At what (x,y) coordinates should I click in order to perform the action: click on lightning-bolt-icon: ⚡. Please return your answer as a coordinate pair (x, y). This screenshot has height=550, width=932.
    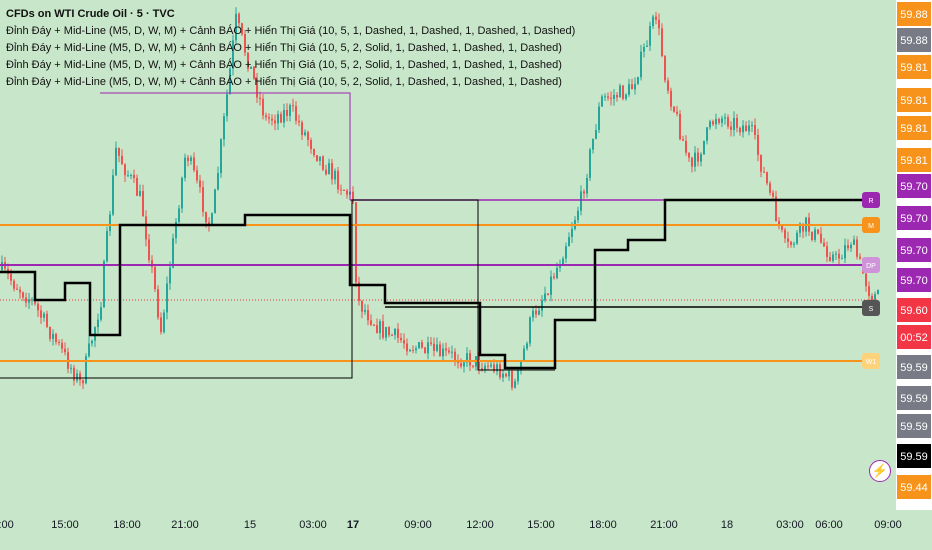
    Looking at the image, I should click on (880, 471).